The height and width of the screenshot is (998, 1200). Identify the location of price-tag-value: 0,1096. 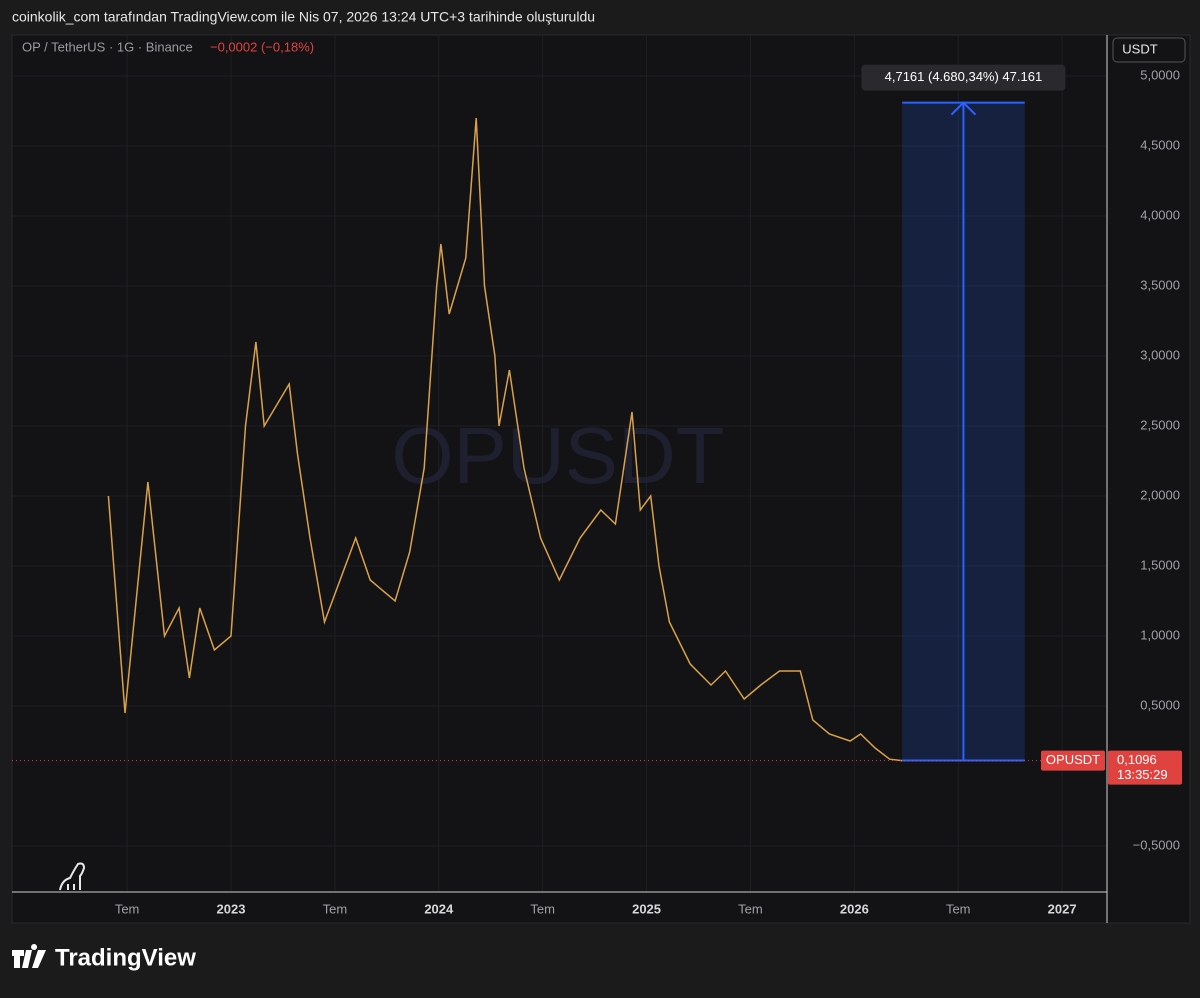
(1137, 759).